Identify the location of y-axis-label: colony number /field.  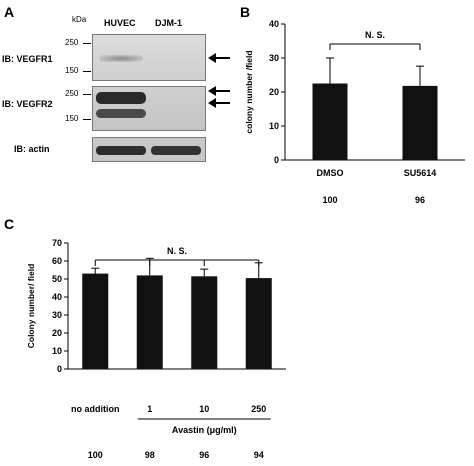
(249, 91).